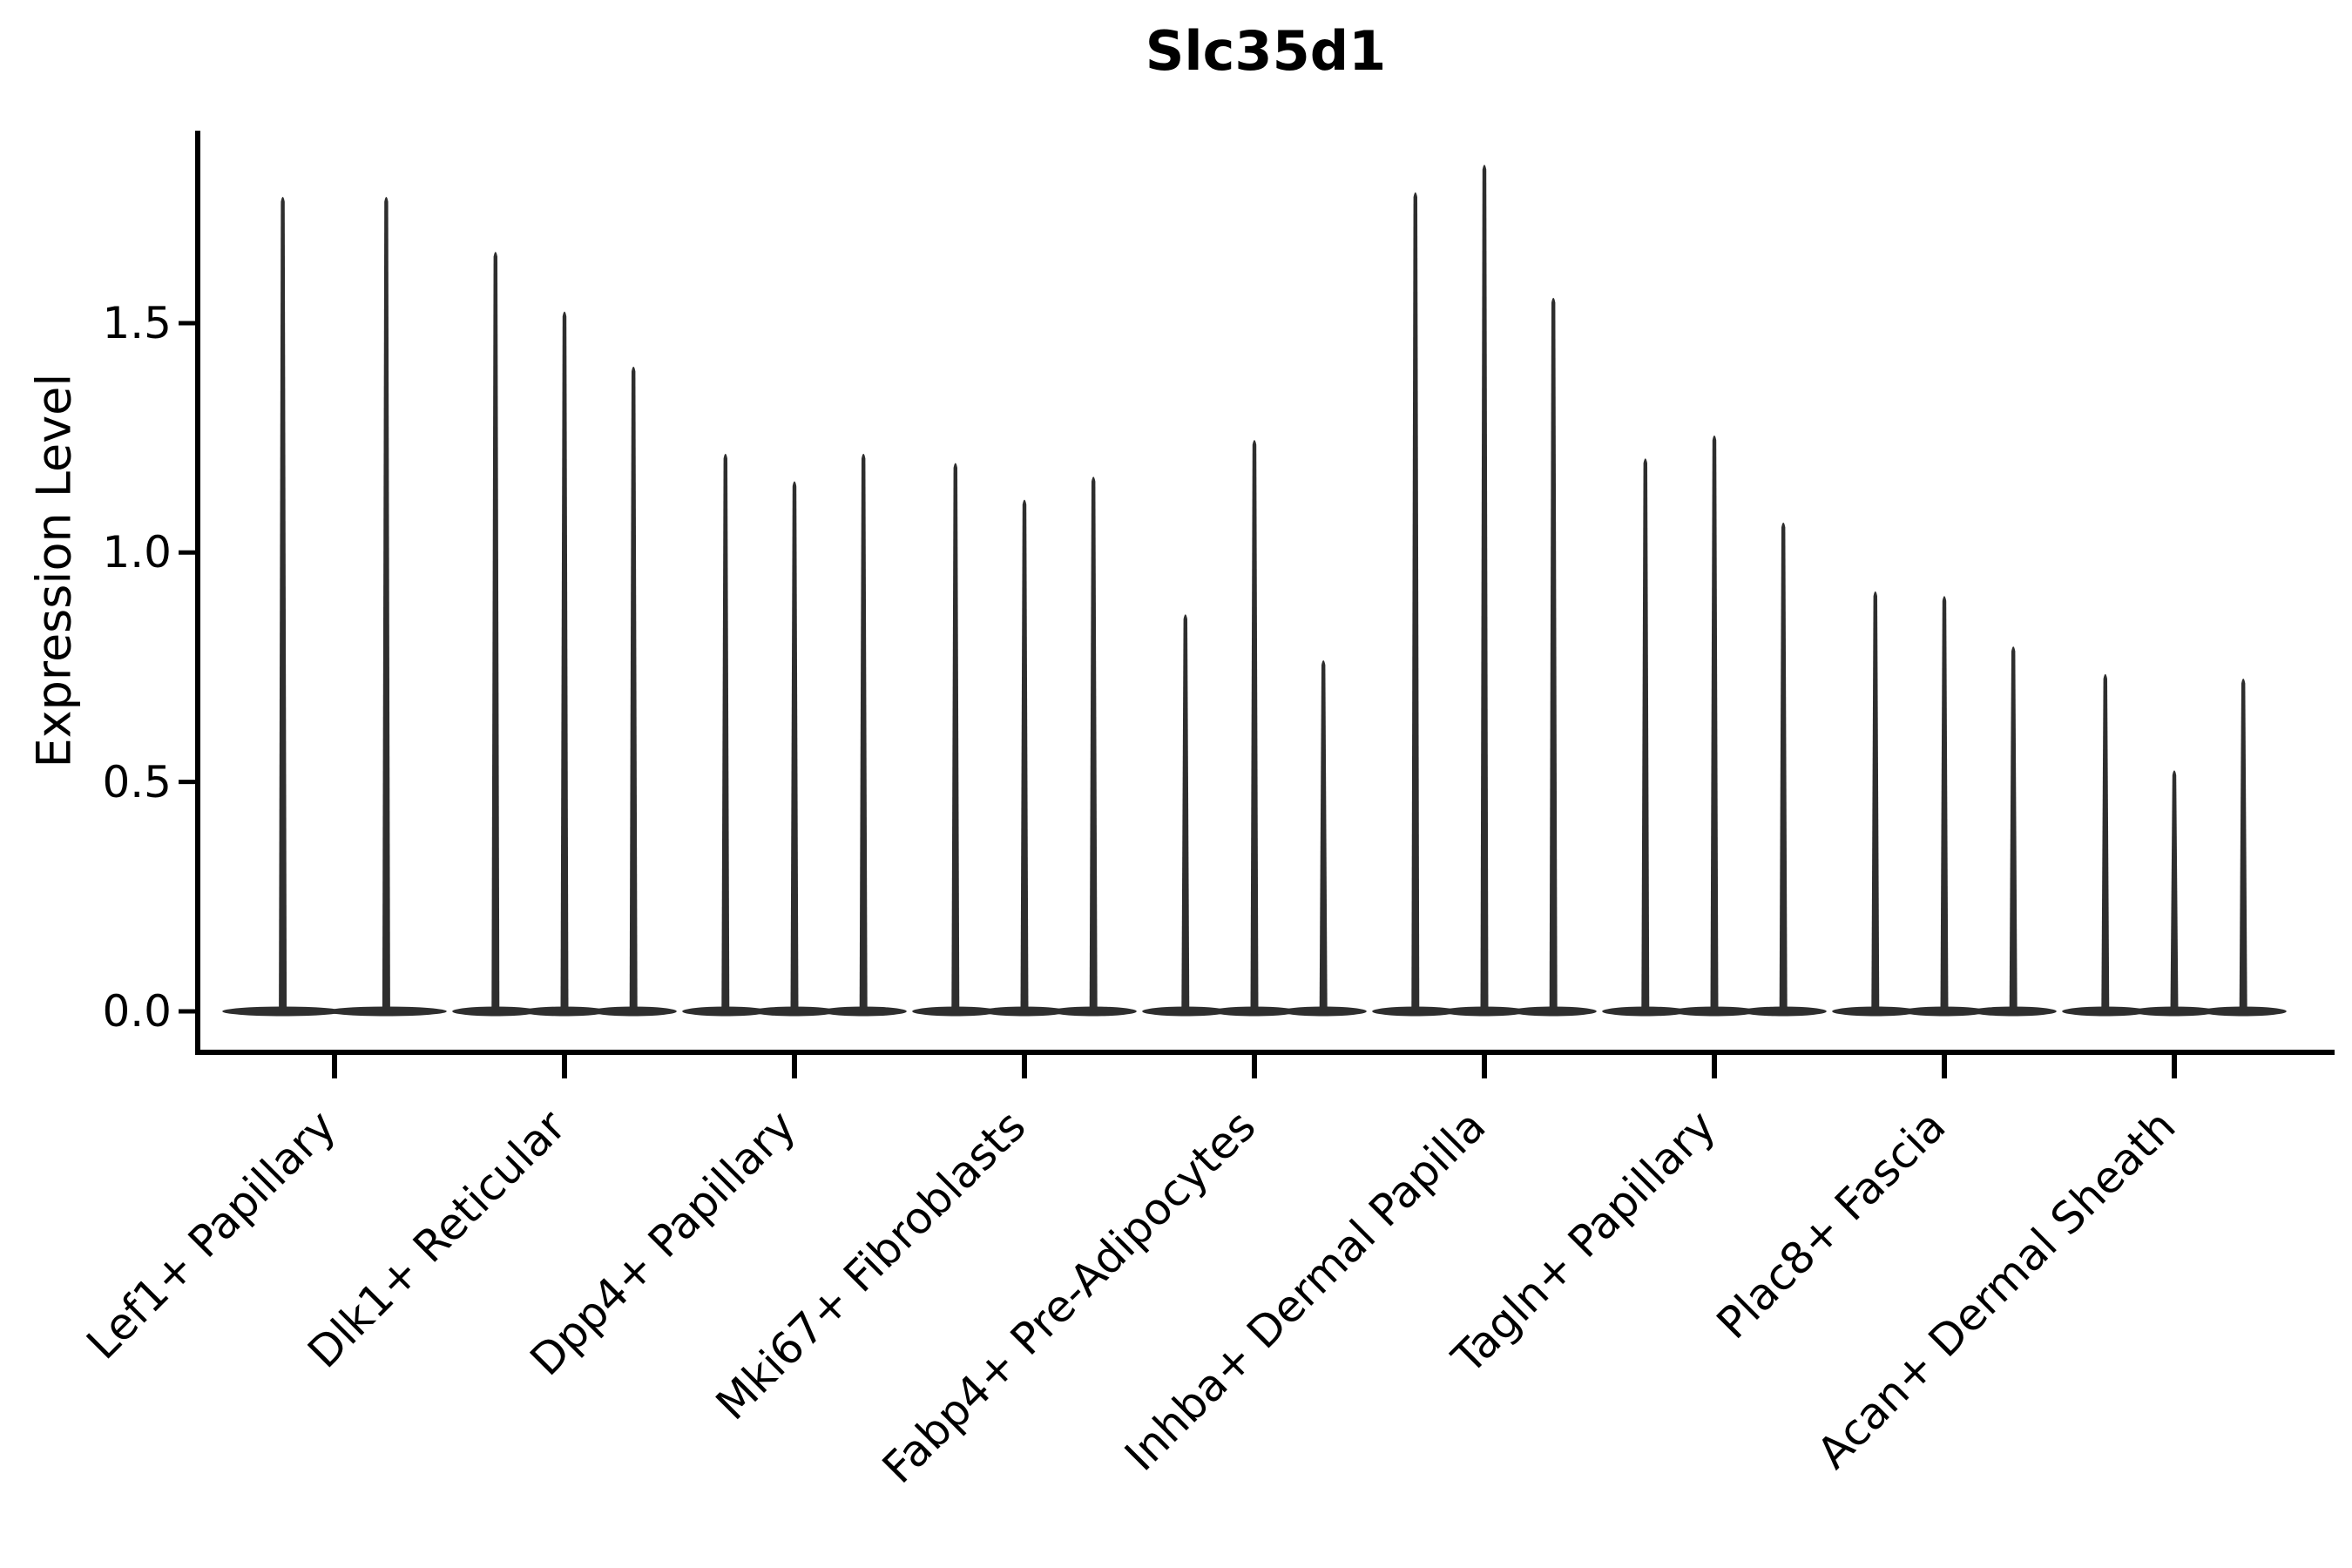 This screenshot has height=1568, width=2352. I want to click on y-tick-label: 0.0, so click(137, 1012).